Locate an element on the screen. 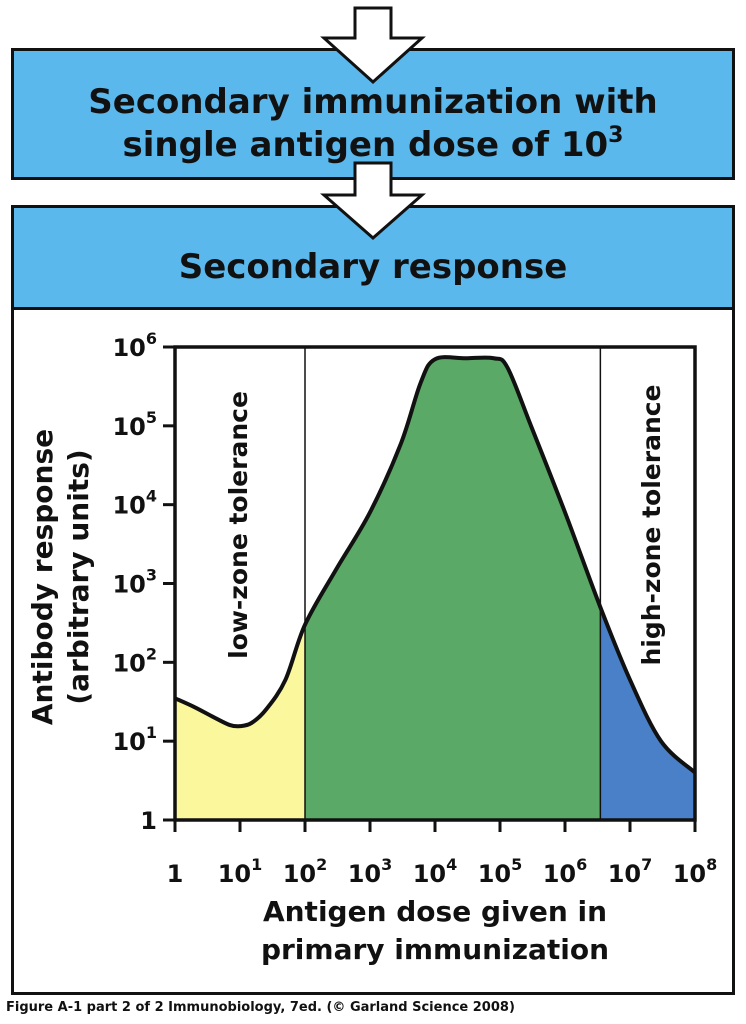 Image resolution: width=746 pixels, height=1024 pixels. y-tick-label-1-exponent: 1 is located at coordinates (151, 732).